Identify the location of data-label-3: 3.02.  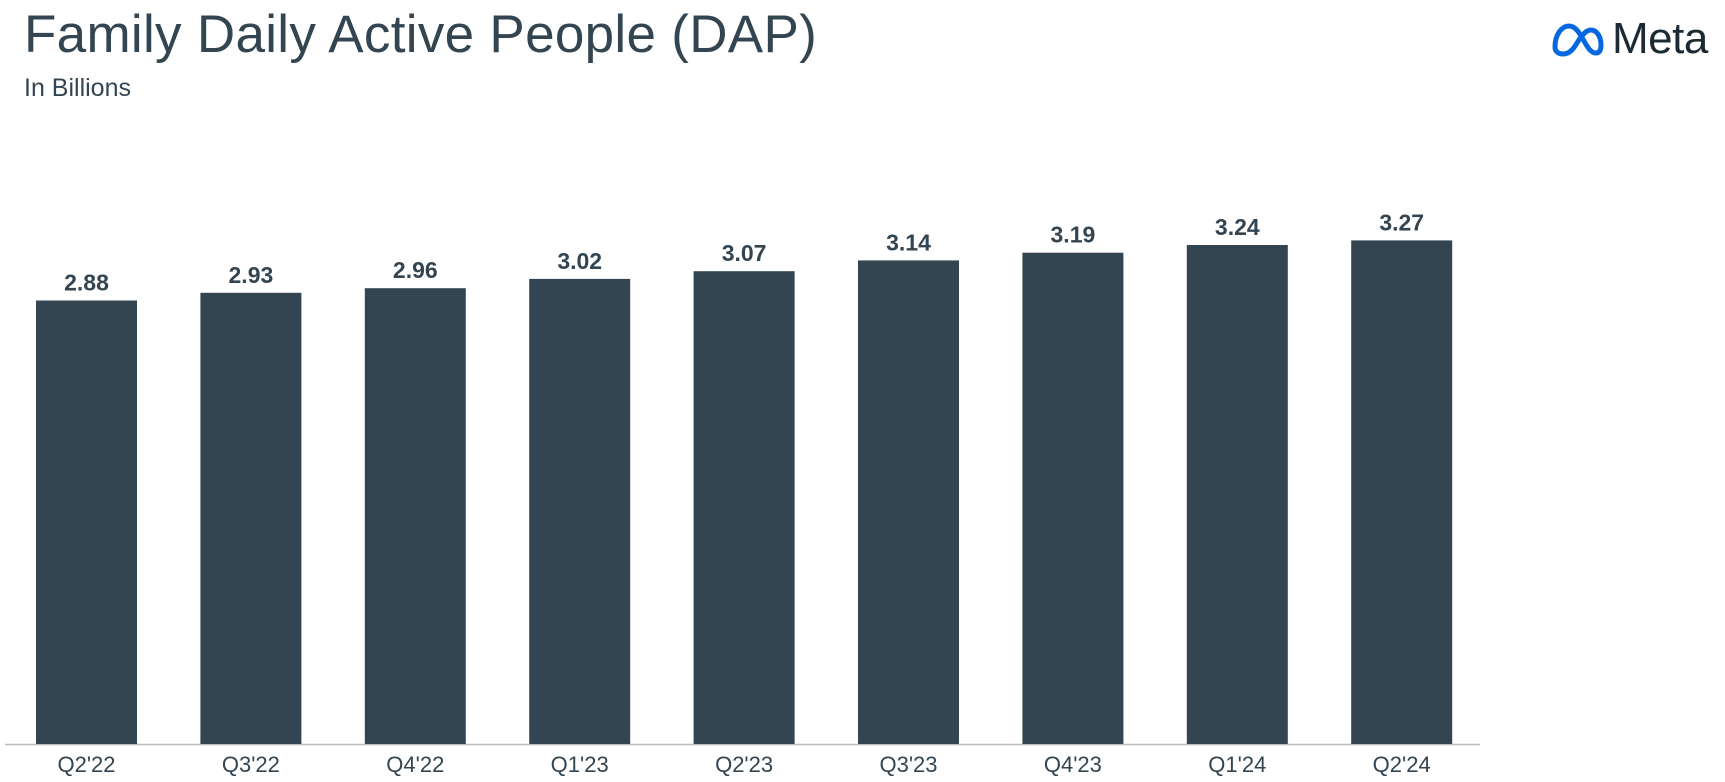
(579, 261).